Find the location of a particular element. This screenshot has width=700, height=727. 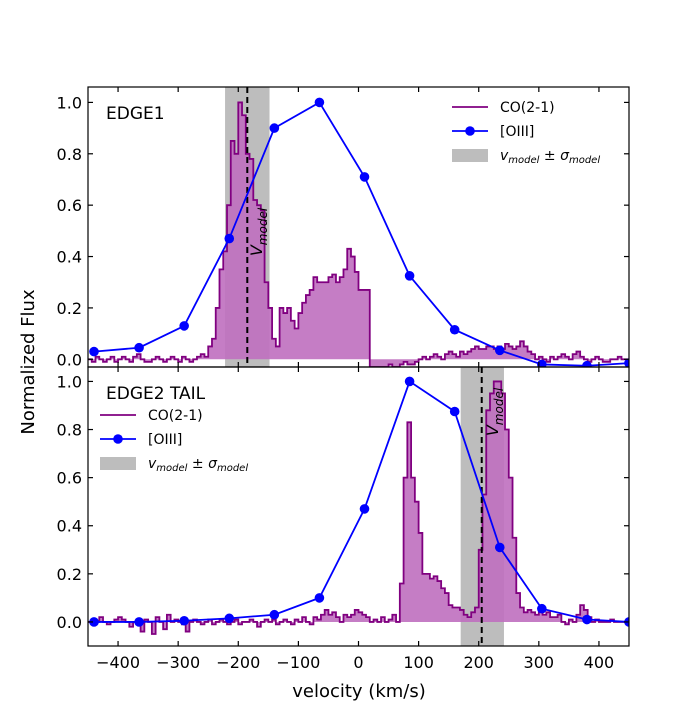

x-tick-label: −400 is located at coordinates (118, 662).